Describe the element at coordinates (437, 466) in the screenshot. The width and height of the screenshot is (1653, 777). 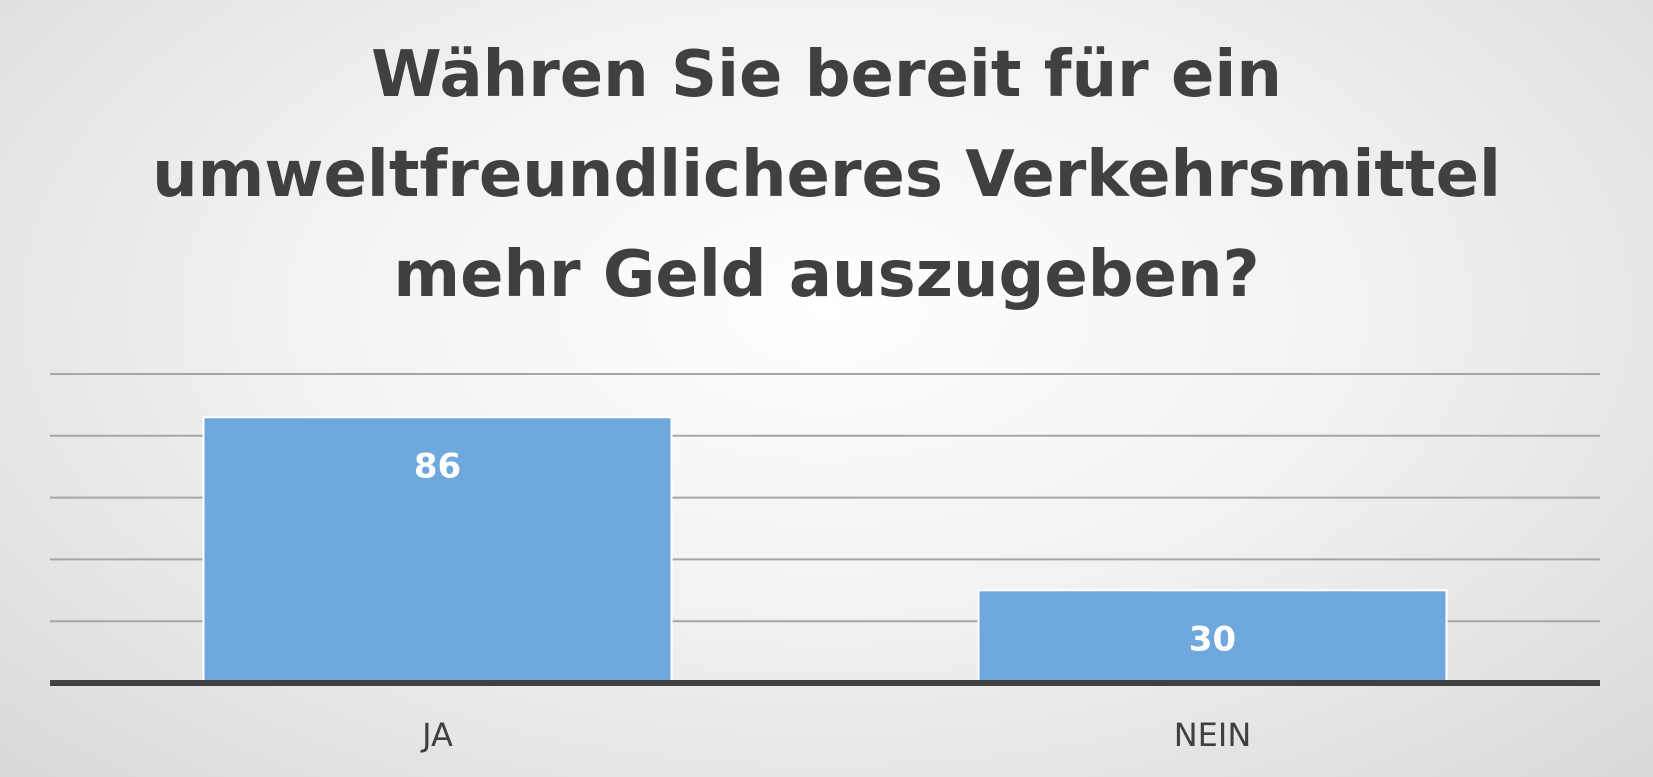
I see `data-label-ja: 86` at that location.